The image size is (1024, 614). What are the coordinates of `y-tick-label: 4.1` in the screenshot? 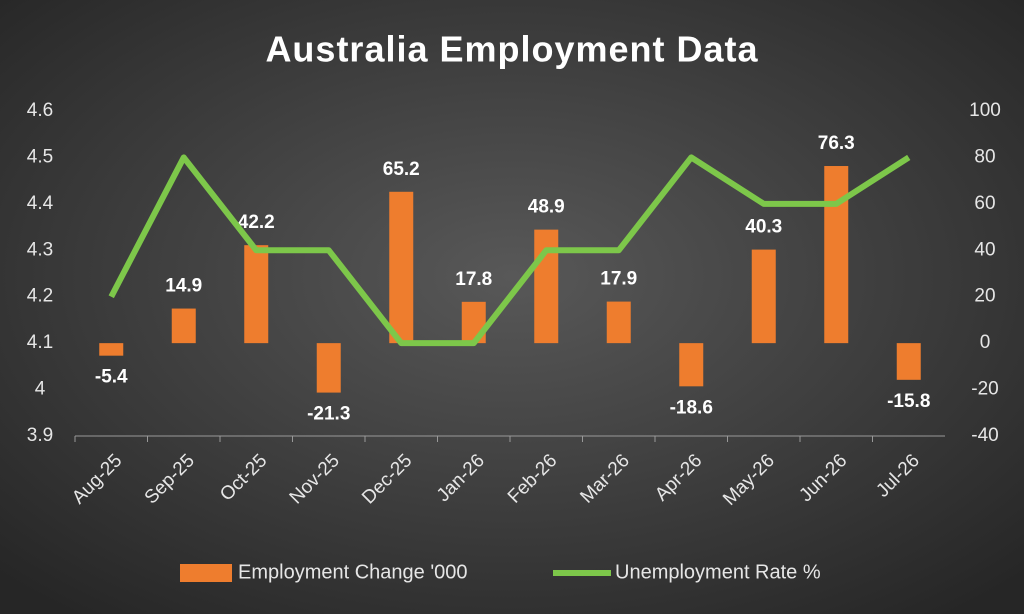 It's located at (40, 342).